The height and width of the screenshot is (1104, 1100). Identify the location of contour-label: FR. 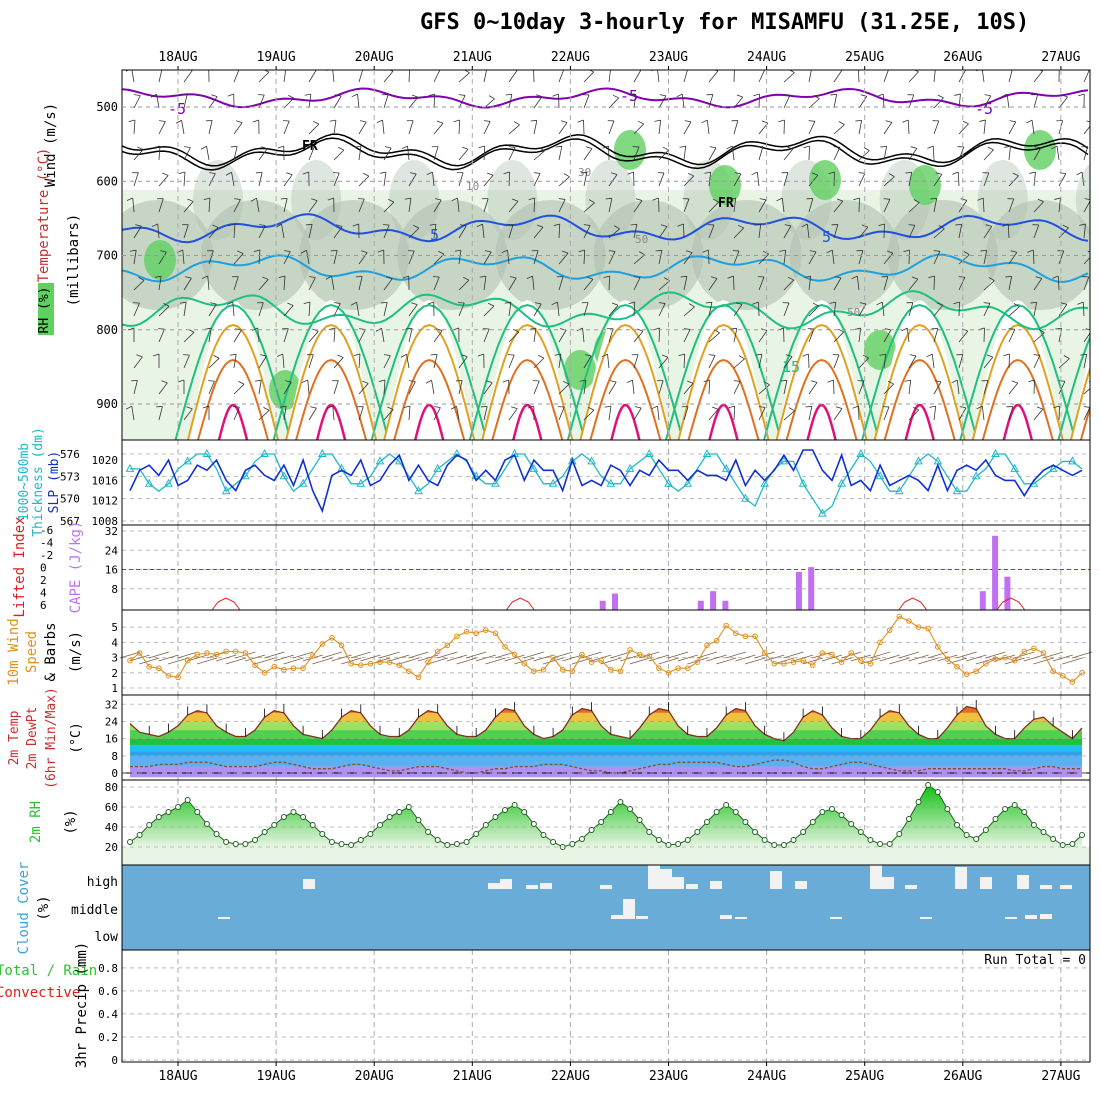
(726, 203).